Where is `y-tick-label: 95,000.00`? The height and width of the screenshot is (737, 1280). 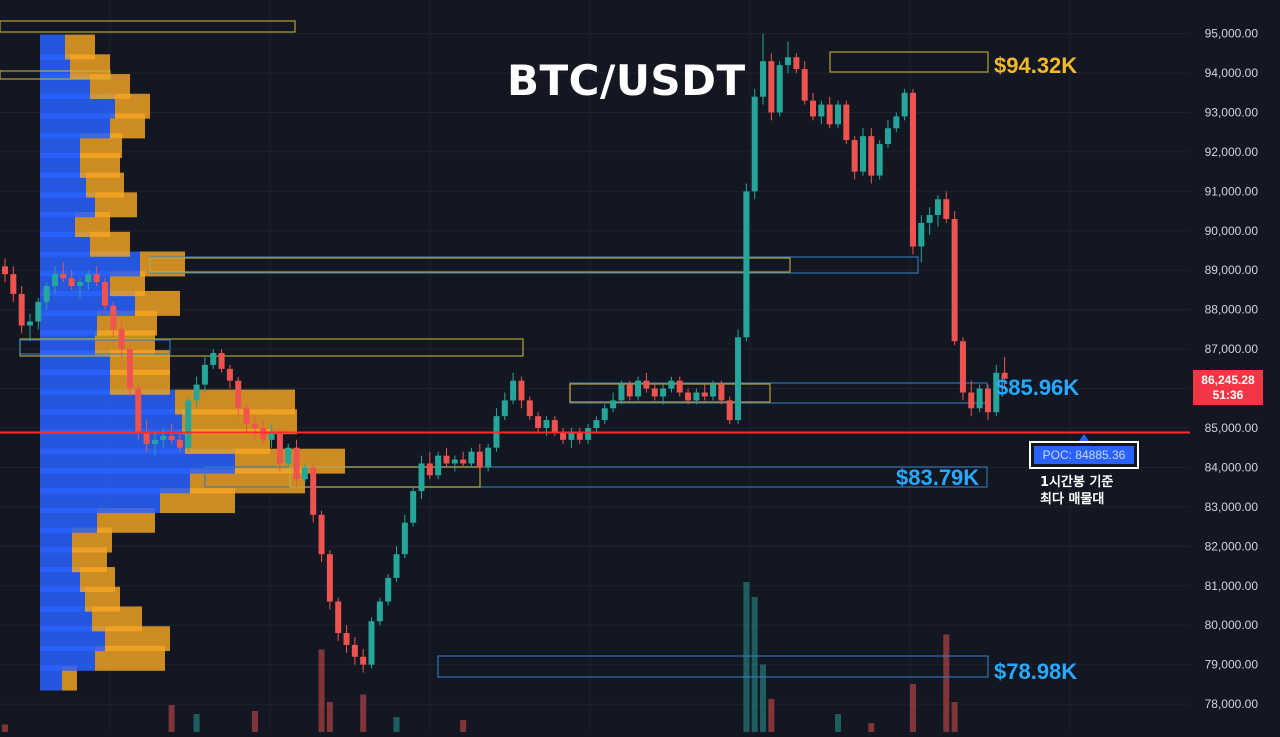 y-tick-label: 95,000.00 is located at coordinates (1232, 34).